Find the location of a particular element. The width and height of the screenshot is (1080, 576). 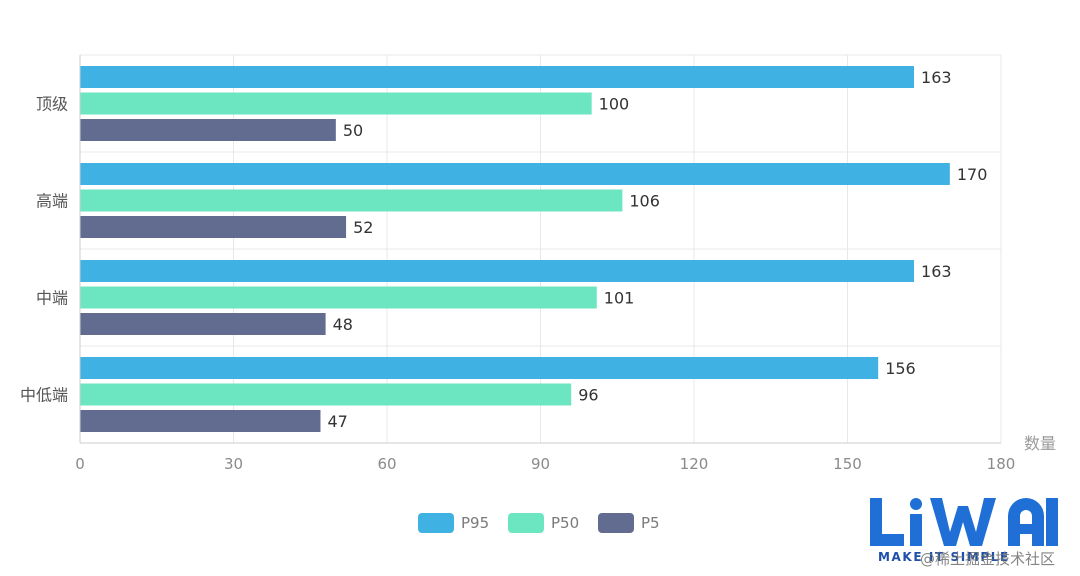

legend-label: P50 is located at coordinates (565, 523).